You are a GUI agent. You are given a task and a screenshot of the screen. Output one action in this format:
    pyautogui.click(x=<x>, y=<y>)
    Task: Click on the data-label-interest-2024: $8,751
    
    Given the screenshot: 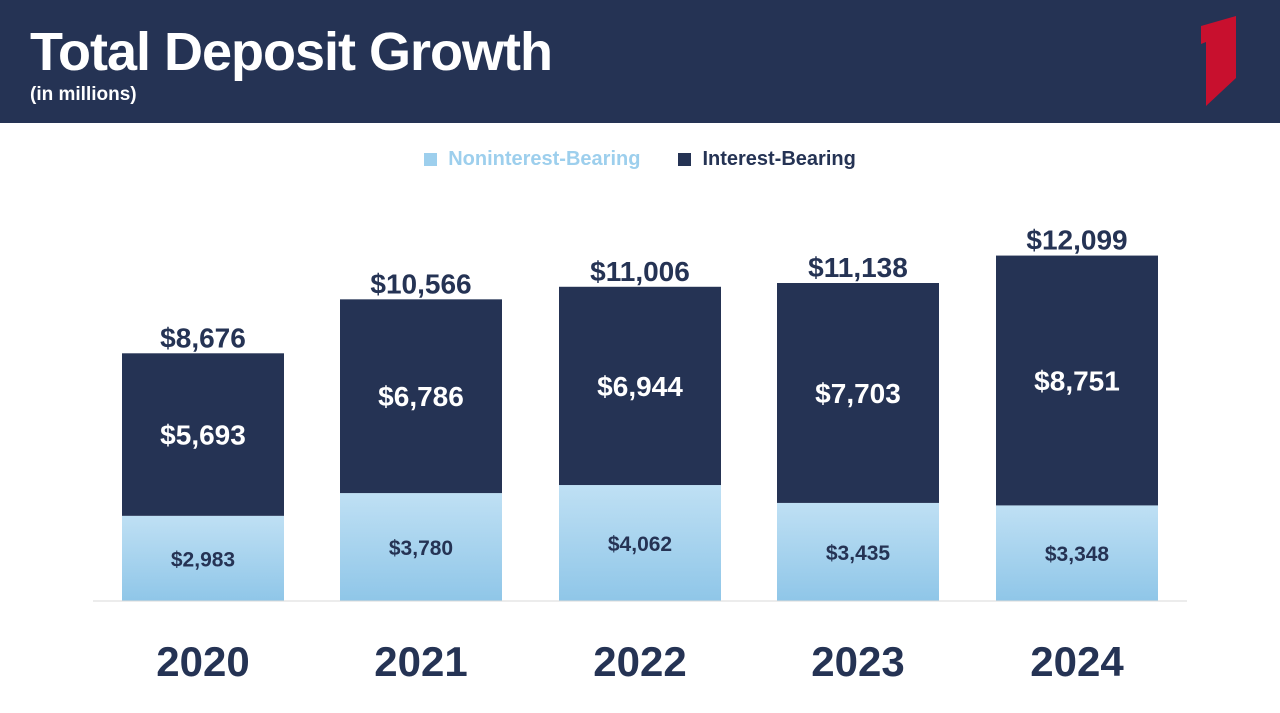 What is the action you would take?
    pyautogui.click(x=1077, y=380)
    